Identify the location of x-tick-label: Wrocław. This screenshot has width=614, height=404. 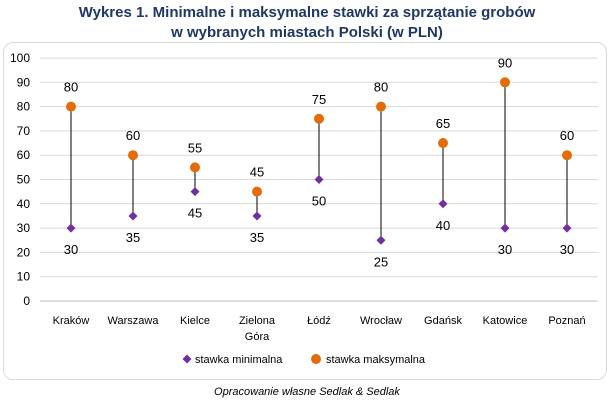
(381, 321).